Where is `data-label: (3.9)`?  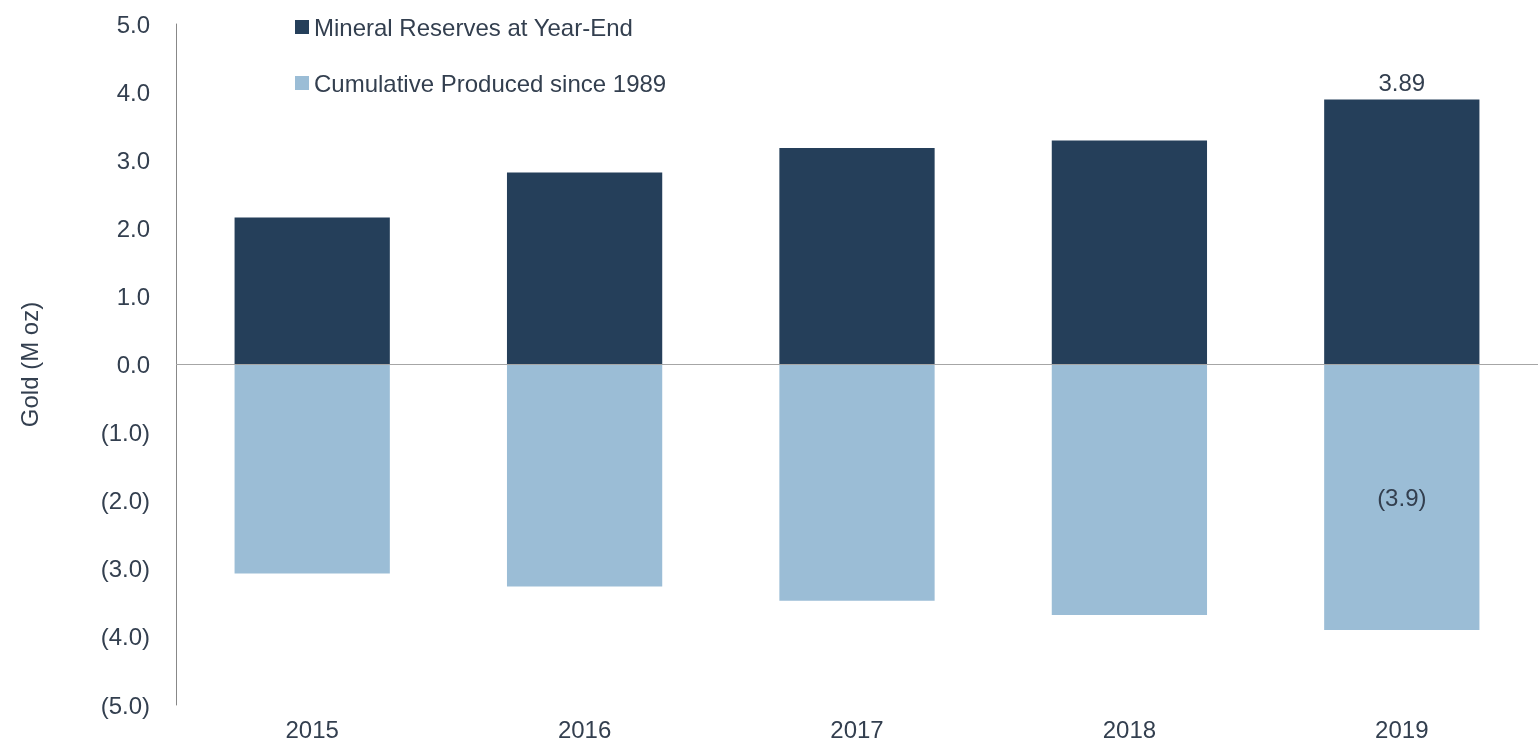
data-label: (3.9) is located at coordinates (1402, 497).